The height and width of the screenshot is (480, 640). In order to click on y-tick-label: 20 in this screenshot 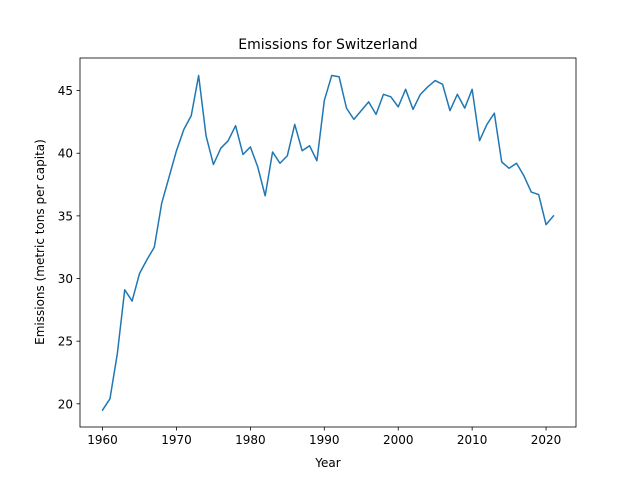, I will do `click(65, 404)`.